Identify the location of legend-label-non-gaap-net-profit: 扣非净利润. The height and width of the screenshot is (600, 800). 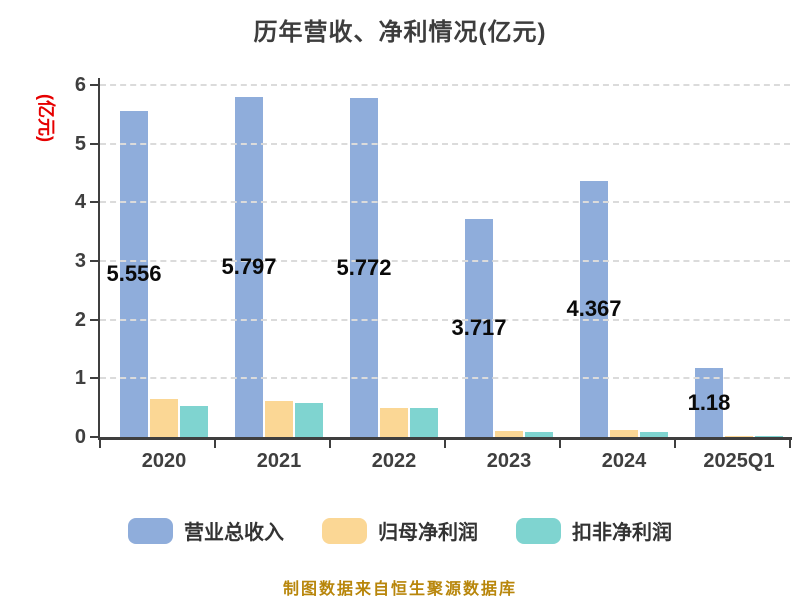
(622, 533).